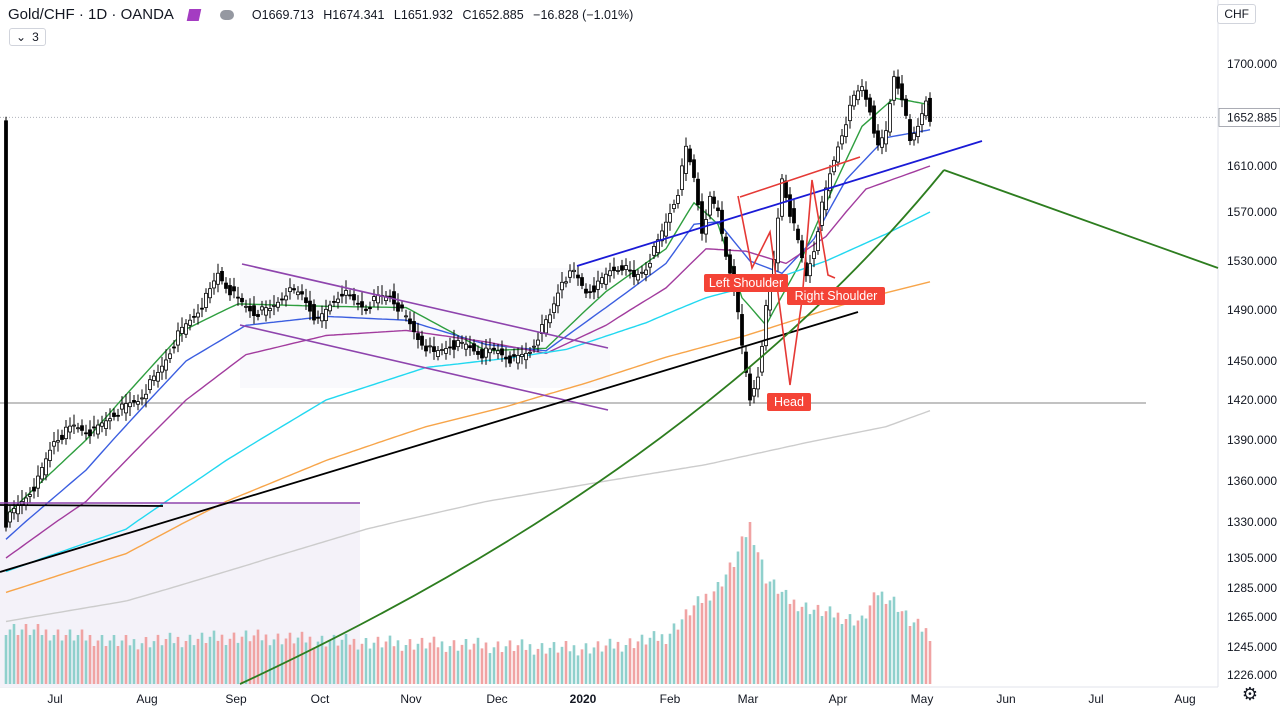  I want to click on low-label: L, so click(397, 14).